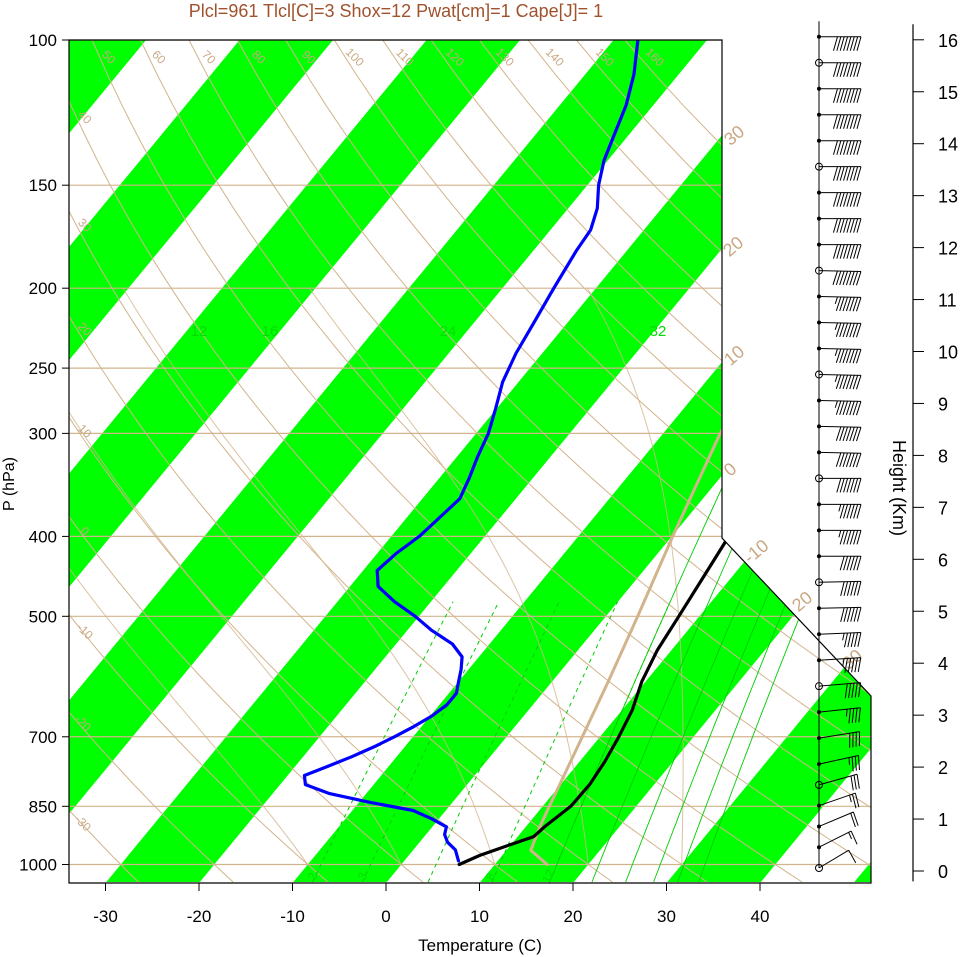  Describe the element at coordinates (9, 484) in the screenshot. I see `y-axis-label: P (hPa)` at that location.